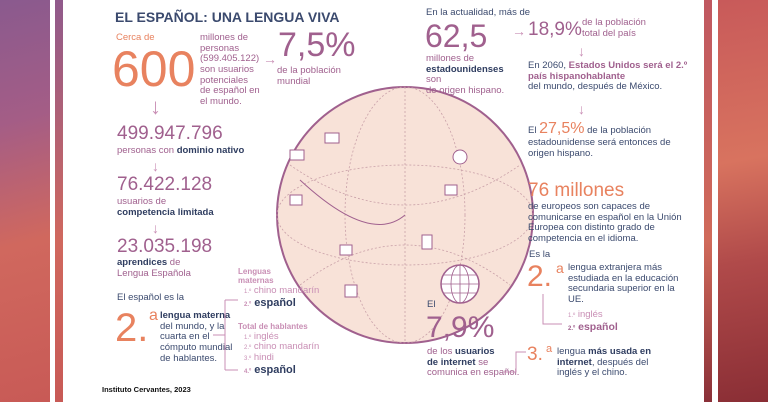 This screenshot has height=402, width=768. Describe the element at coordinates (441, 351) in the screenshot. I see `internet-p1: de los` at that location.